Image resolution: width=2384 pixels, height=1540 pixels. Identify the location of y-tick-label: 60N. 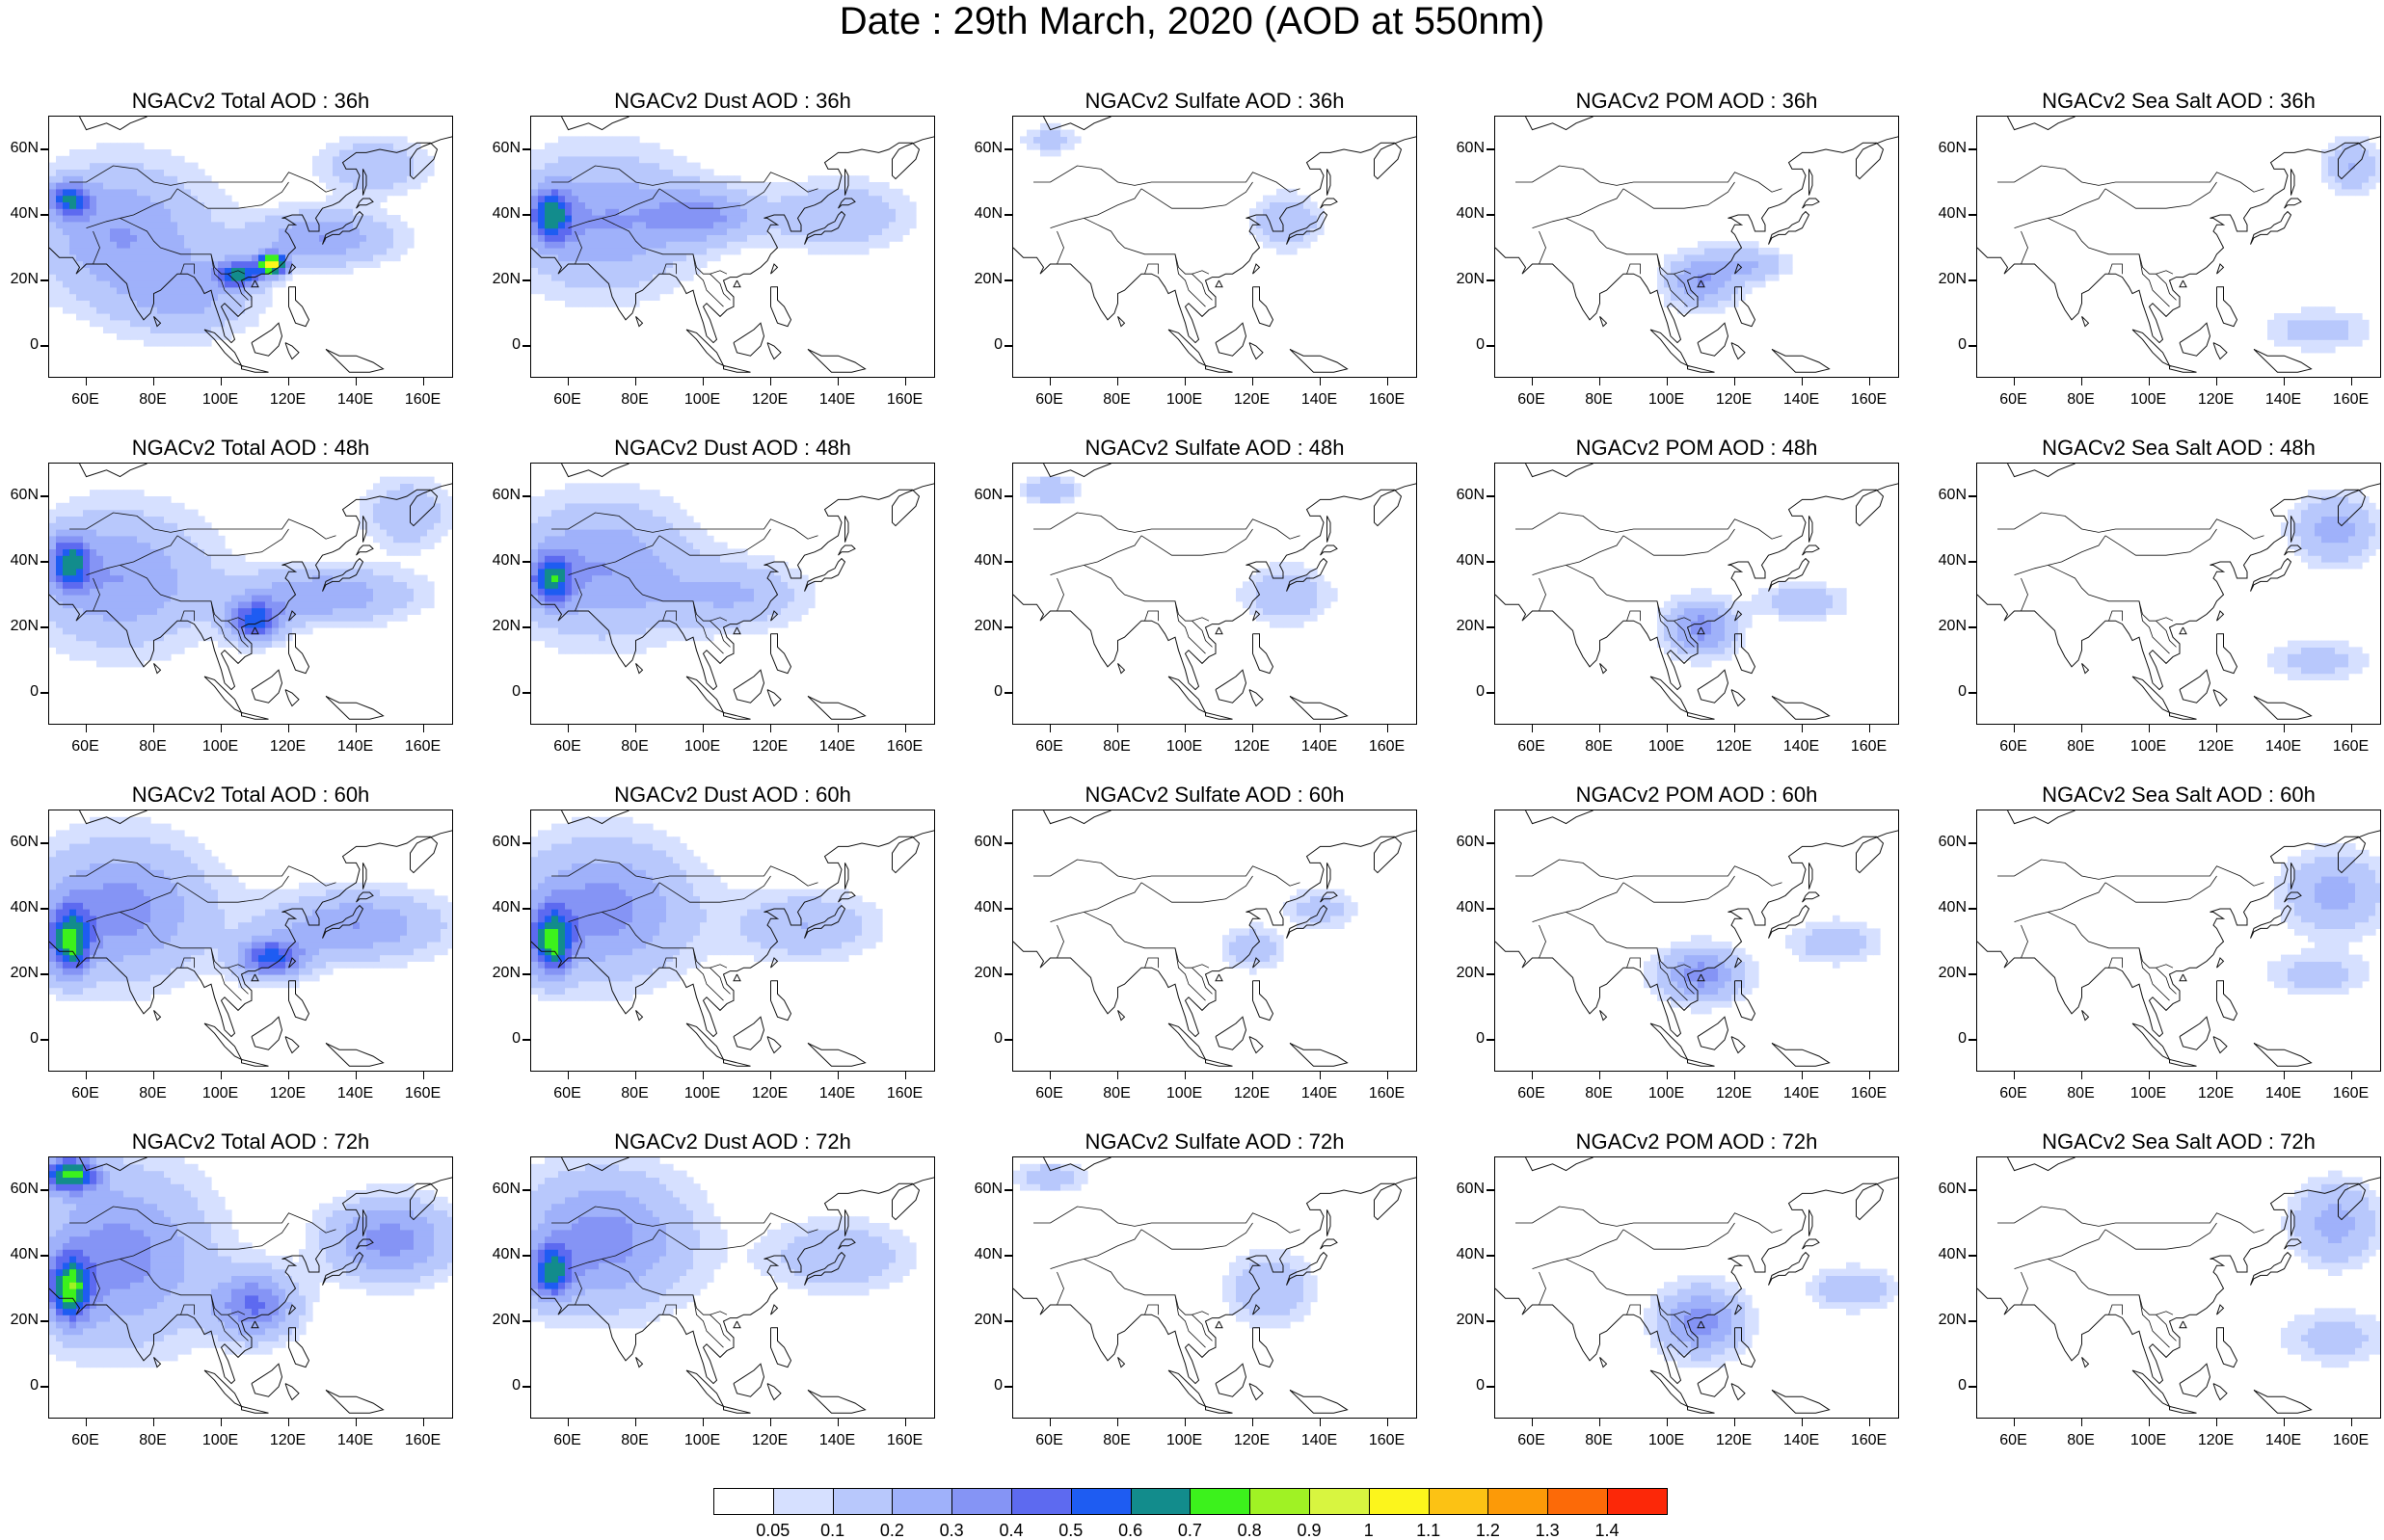
(974, 495).